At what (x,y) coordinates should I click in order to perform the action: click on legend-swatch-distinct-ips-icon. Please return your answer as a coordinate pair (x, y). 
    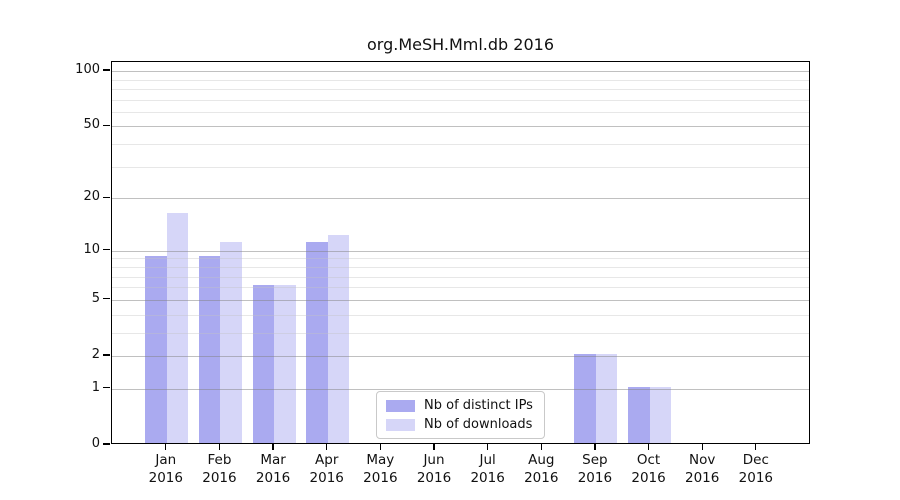
    Looking at the image, I should click on (400, 405).